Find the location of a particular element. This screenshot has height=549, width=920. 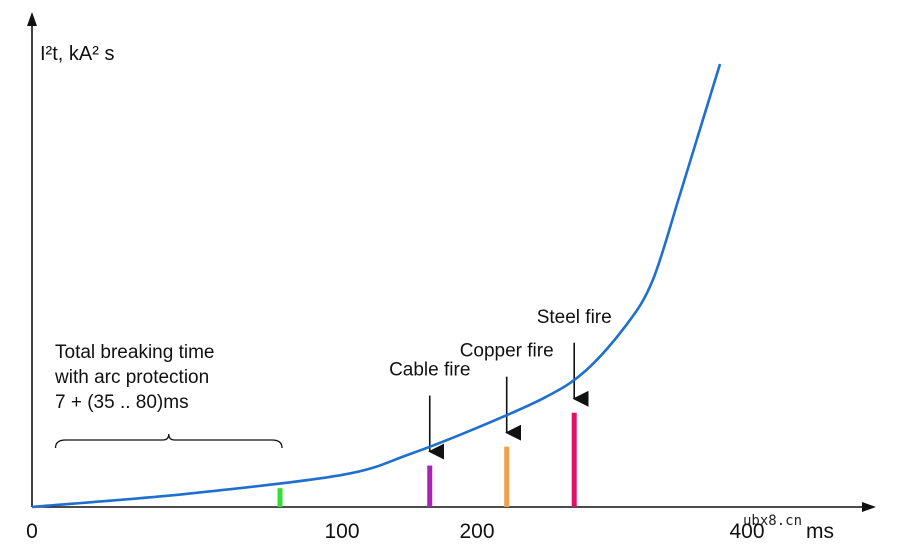

y-axis-label: I²t, kA² s is located at coordinates (77, 54).